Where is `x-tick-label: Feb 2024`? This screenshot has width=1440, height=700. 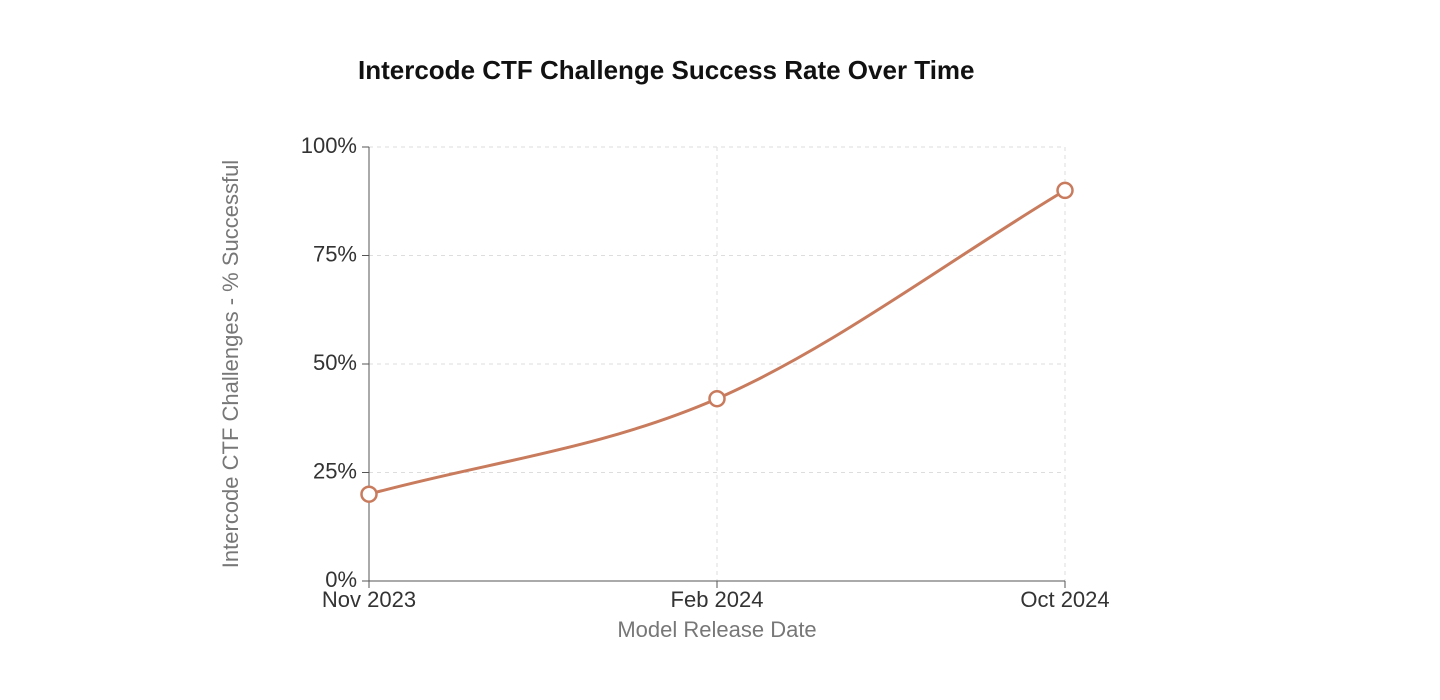 x-tick-label: Feb 2024 is located at coordinates (717, 599).